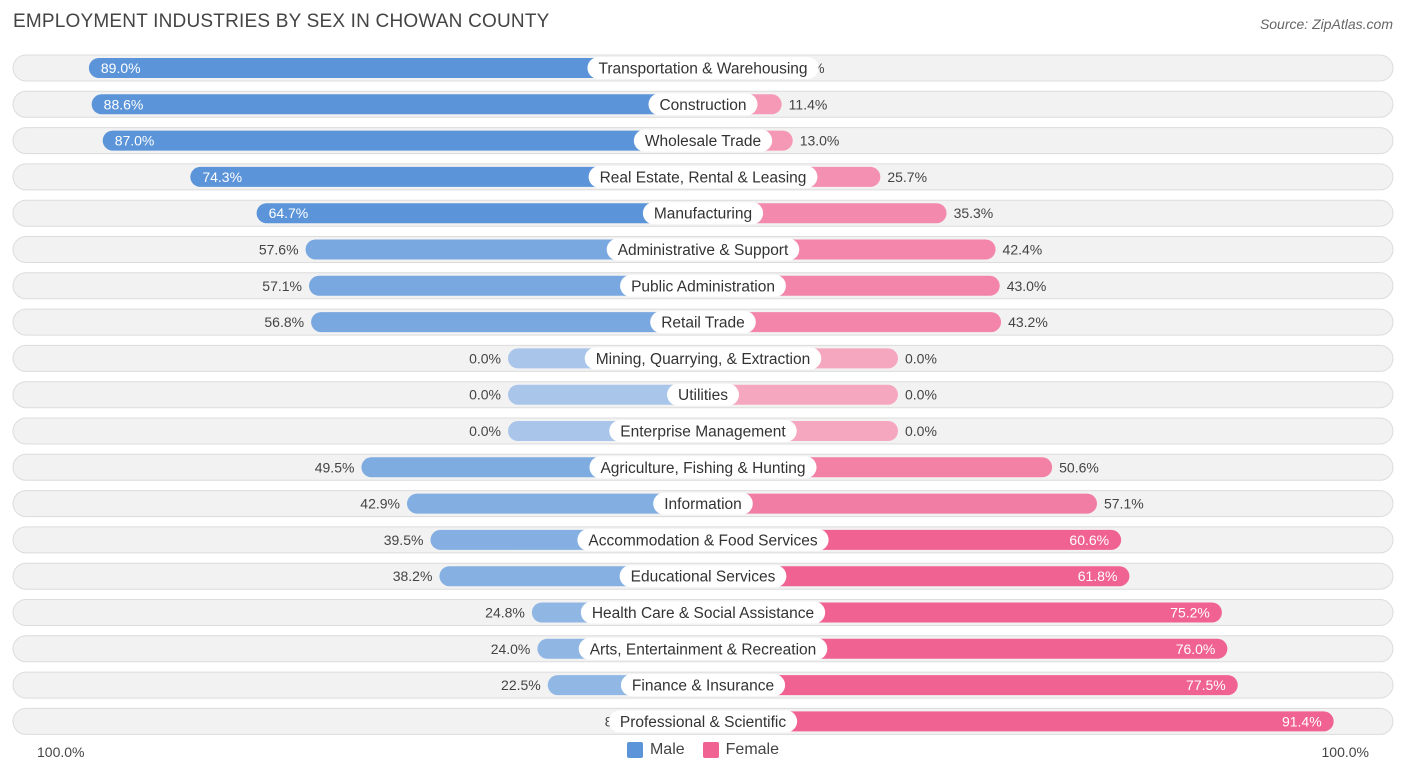  I want to click on male-value-label: 74.3%, so click(222, 177).